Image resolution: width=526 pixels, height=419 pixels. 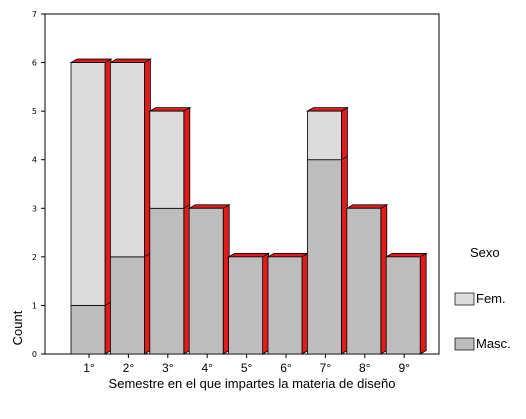 What do you see at coordinates (485, 252) in the screenshot?
I see `legend-title: Sexo` at bounding box center [485, 252].